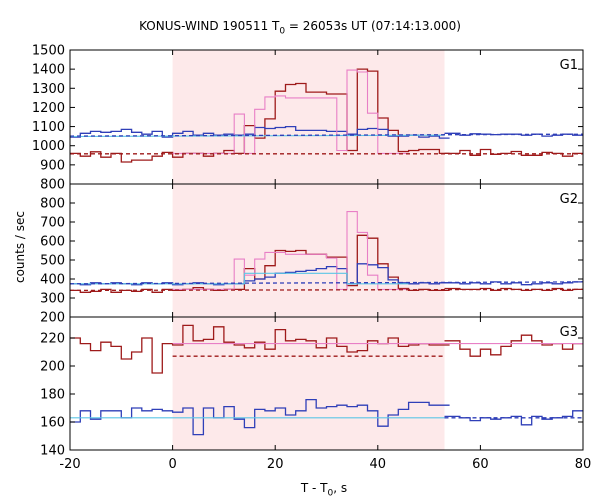 The height and width of the screenshot is (500, 600). Describe the element at coordinates (480, 464) in the screenshot. I see `xtick-label: 60` at that location.